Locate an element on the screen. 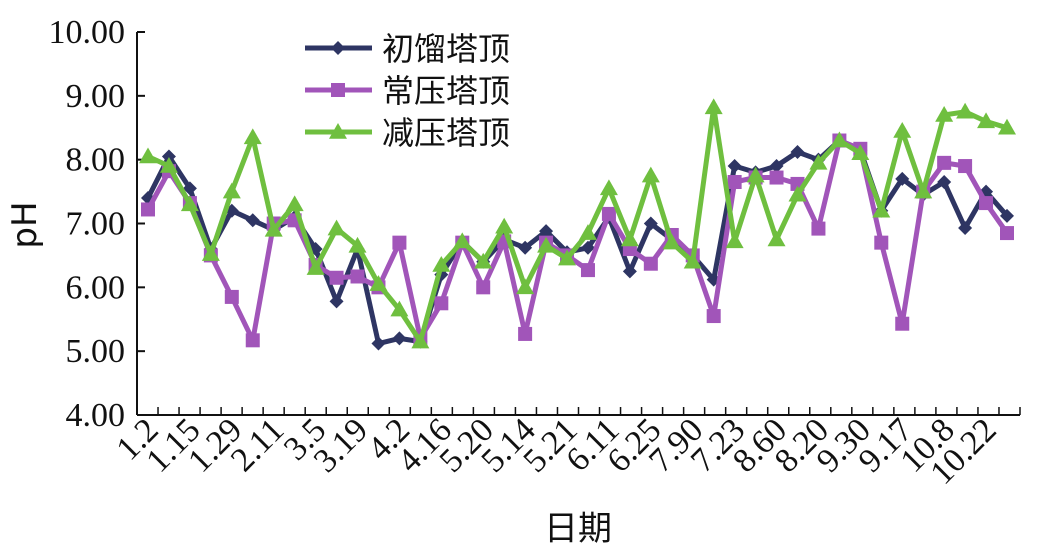 This screenshot has width=1059, height=556. legend-item: 初馏塔顶 is located at coordinates (407, 49).